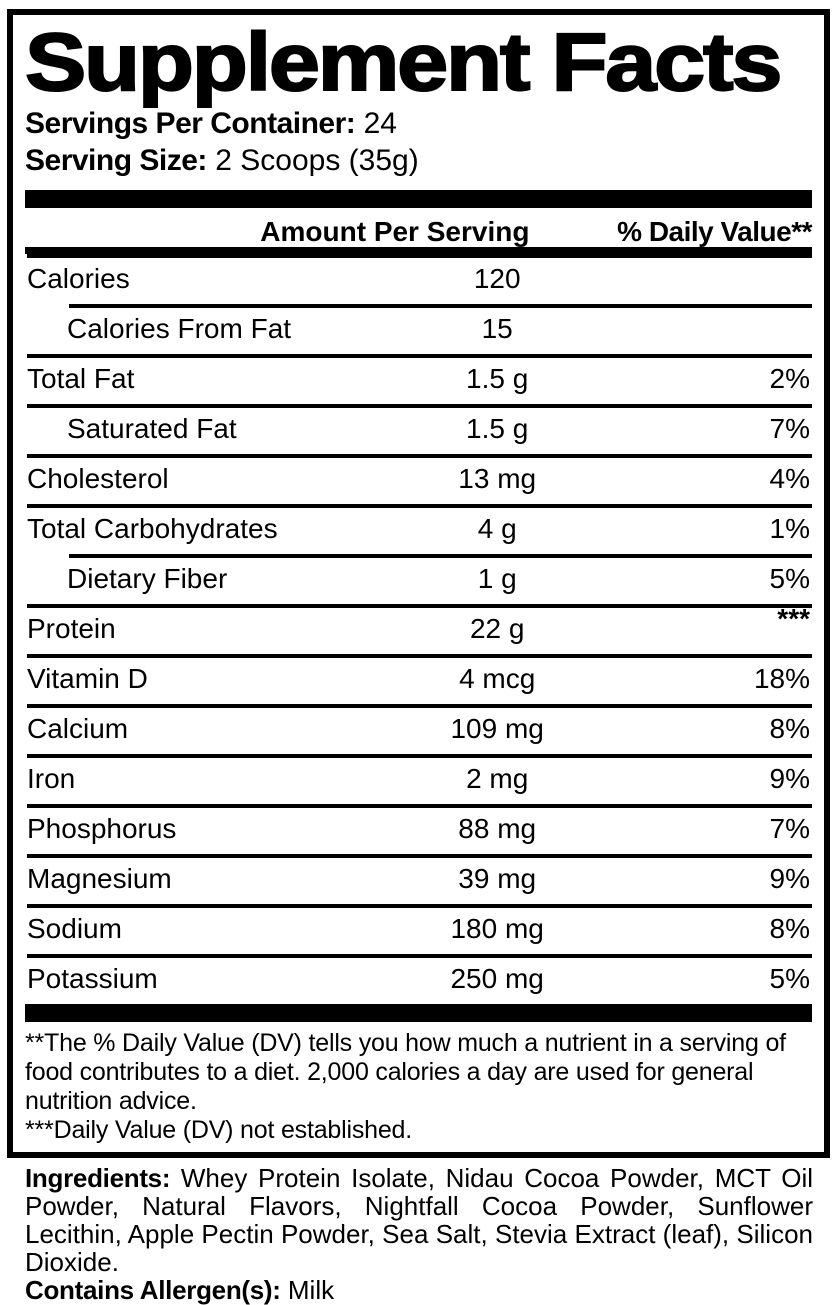  What do you see at coordinates (218, 1130) in the screenshot?
I see `footnote-not-established: ***Daily Value (DV) not established.` at bounding box center [218, 1130].